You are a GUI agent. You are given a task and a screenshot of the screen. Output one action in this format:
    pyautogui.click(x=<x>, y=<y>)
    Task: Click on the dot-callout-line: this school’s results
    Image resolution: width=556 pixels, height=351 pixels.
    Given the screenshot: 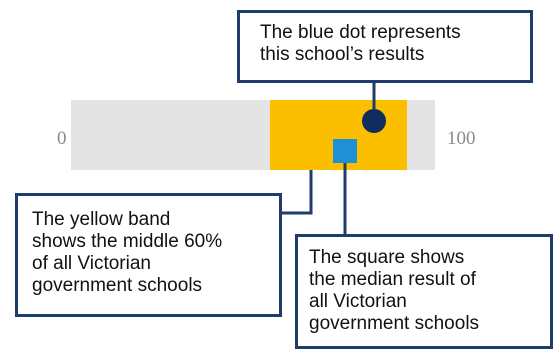 What is the action you would take?
    pyautogui.click(x=342, y=54)
    